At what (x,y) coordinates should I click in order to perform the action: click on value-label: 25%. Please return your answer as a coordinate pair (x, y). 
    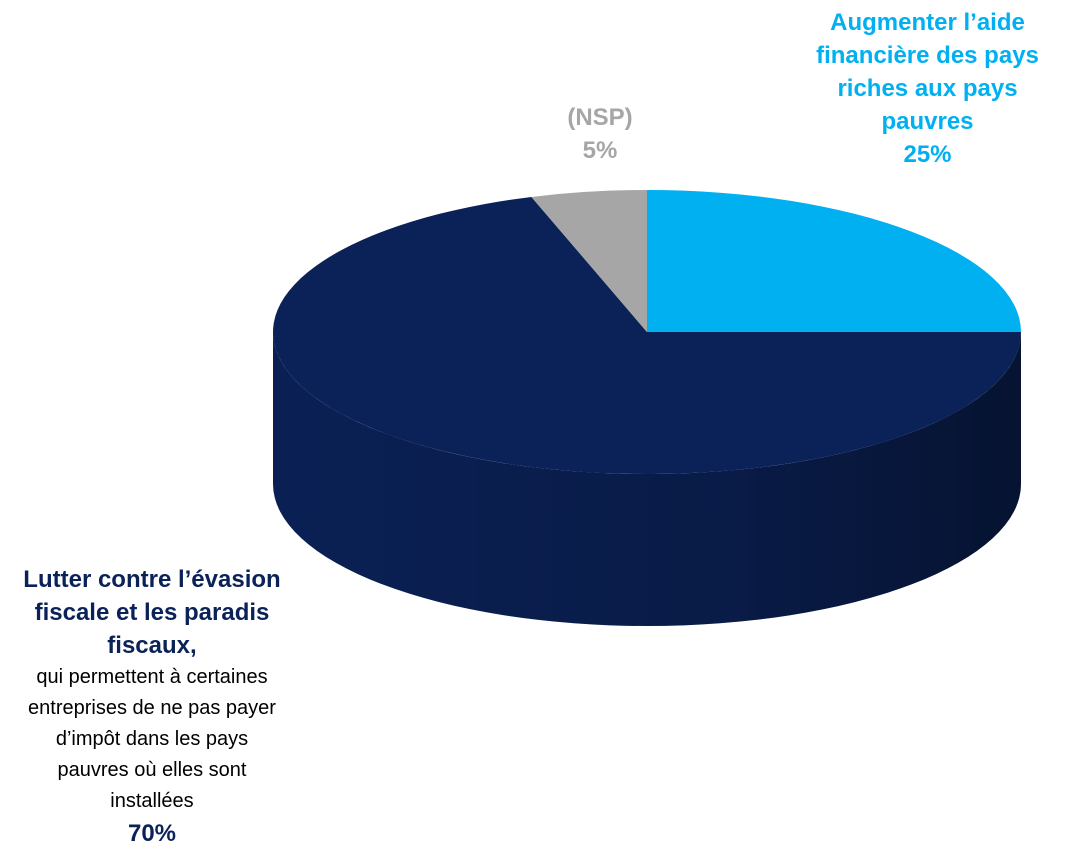
    Looking at the image, I should click on (927, 154).